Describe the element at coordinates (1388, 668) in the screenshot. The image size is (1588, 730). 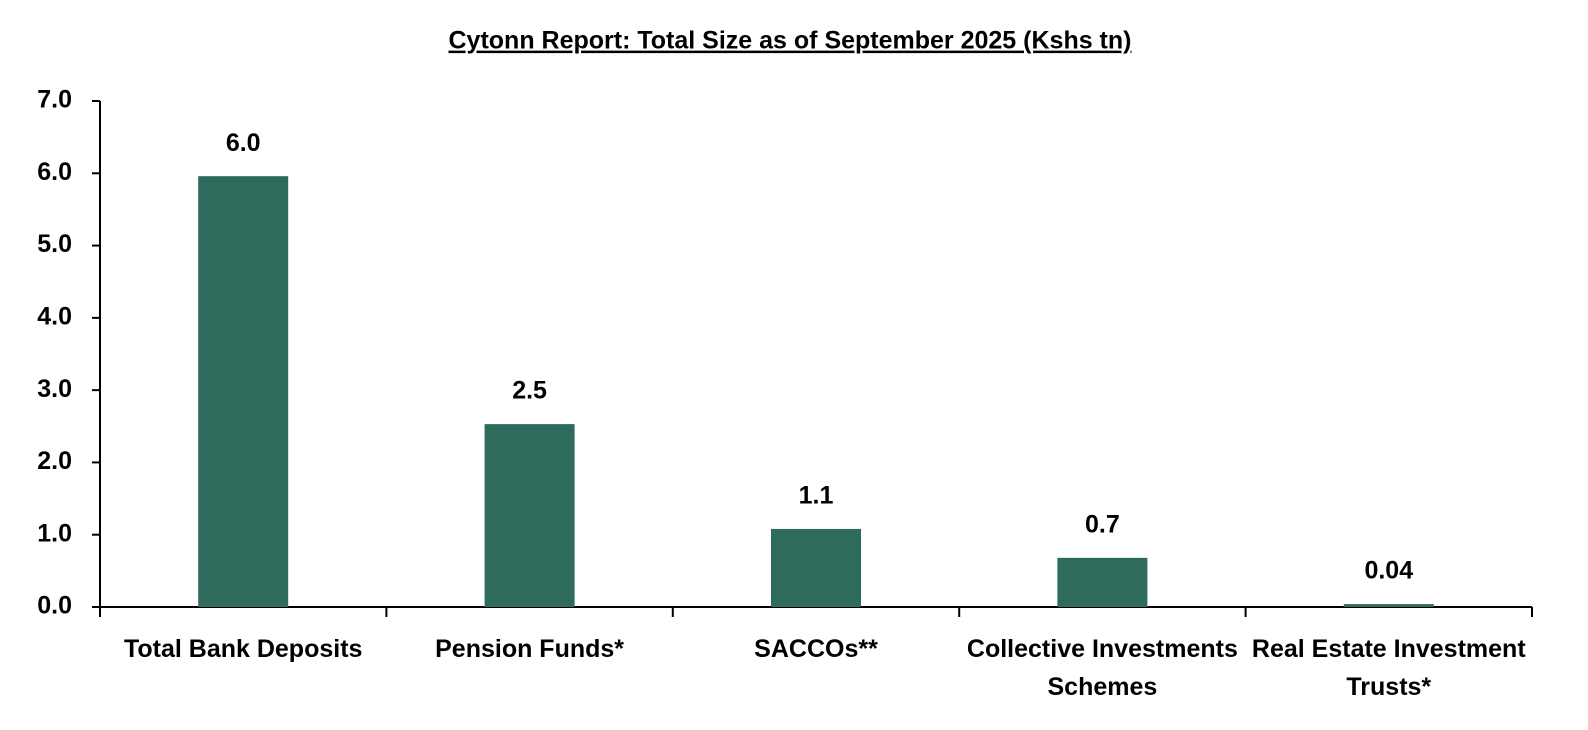
I see `x-tick-label: Real Estate Investment Trusts*` at that location.